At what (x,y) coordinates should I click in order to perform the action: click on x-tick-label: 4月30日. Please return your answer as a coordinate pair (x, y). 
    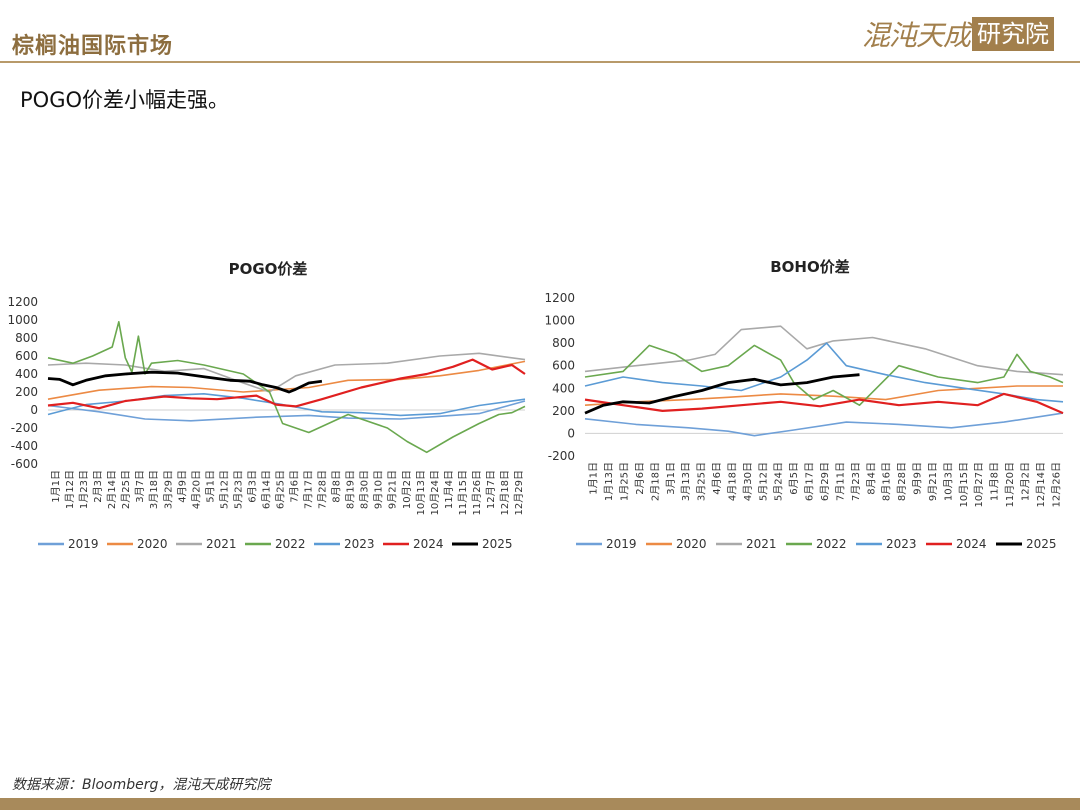
    Looking at the image, I should click on (748, 481).